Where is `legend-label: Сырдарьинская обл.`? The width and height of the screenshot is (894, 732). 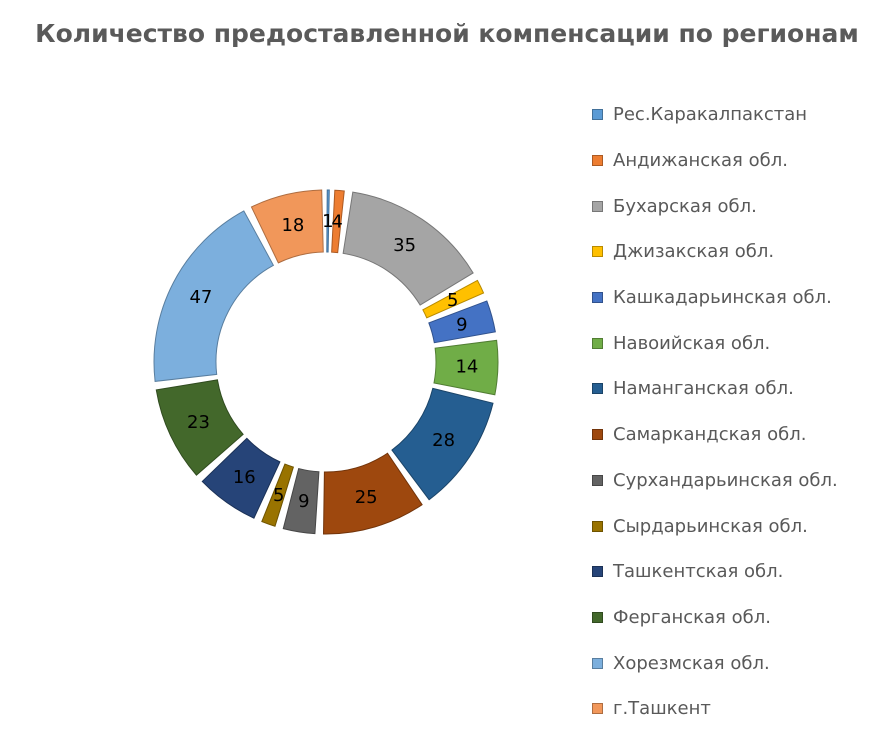
legend-label: Сырдарьинская обл. is located at coordinates (710, 526).